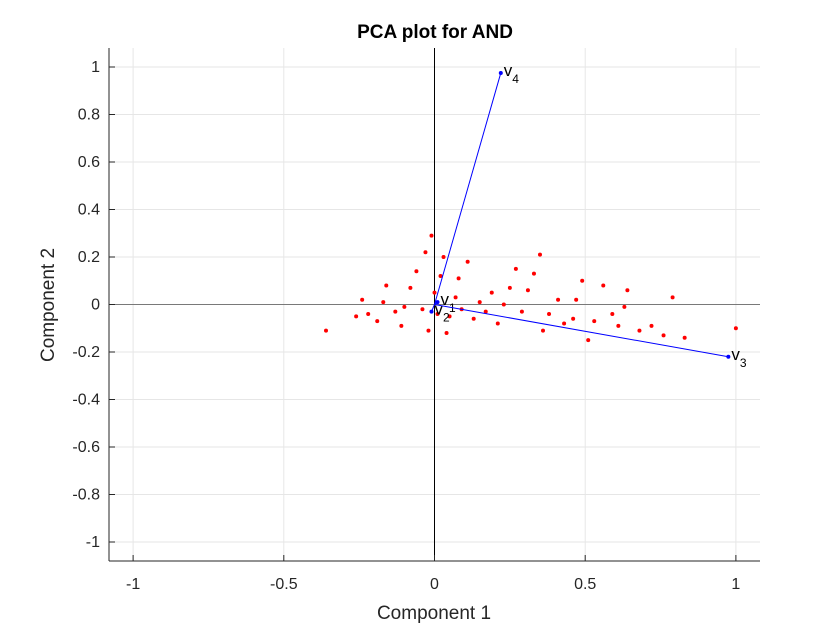  What do you see at coordinates (89, 210) in the screenshot?
I see `y-tick-label: 0.4` at bounding box center [89, 210].